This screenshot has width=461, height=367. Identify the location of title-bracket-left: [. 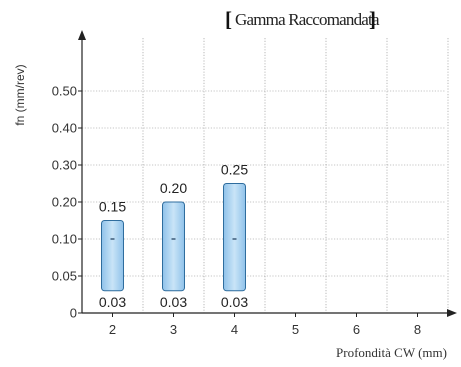
(228, 19).